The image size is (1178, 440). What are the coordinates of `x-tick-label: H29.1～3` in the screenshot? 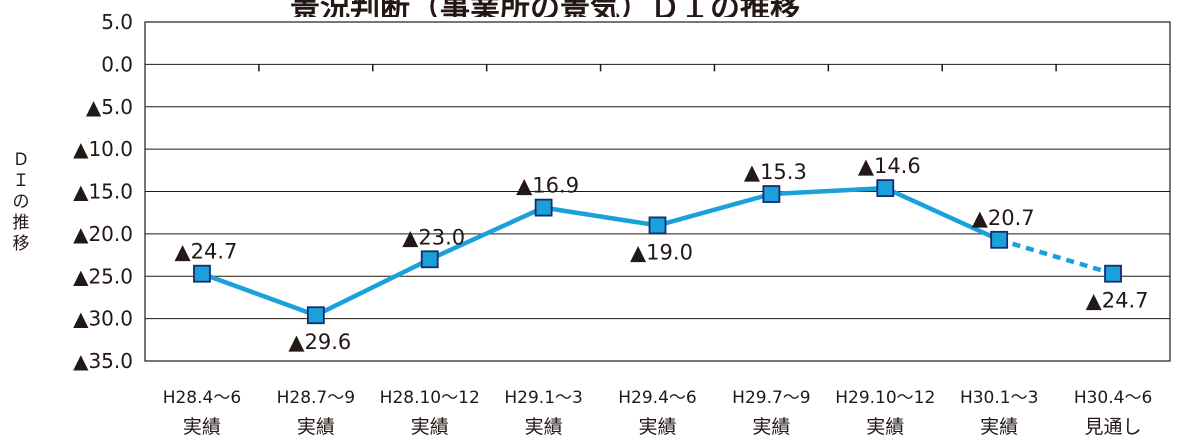 It's located at (543, 398).